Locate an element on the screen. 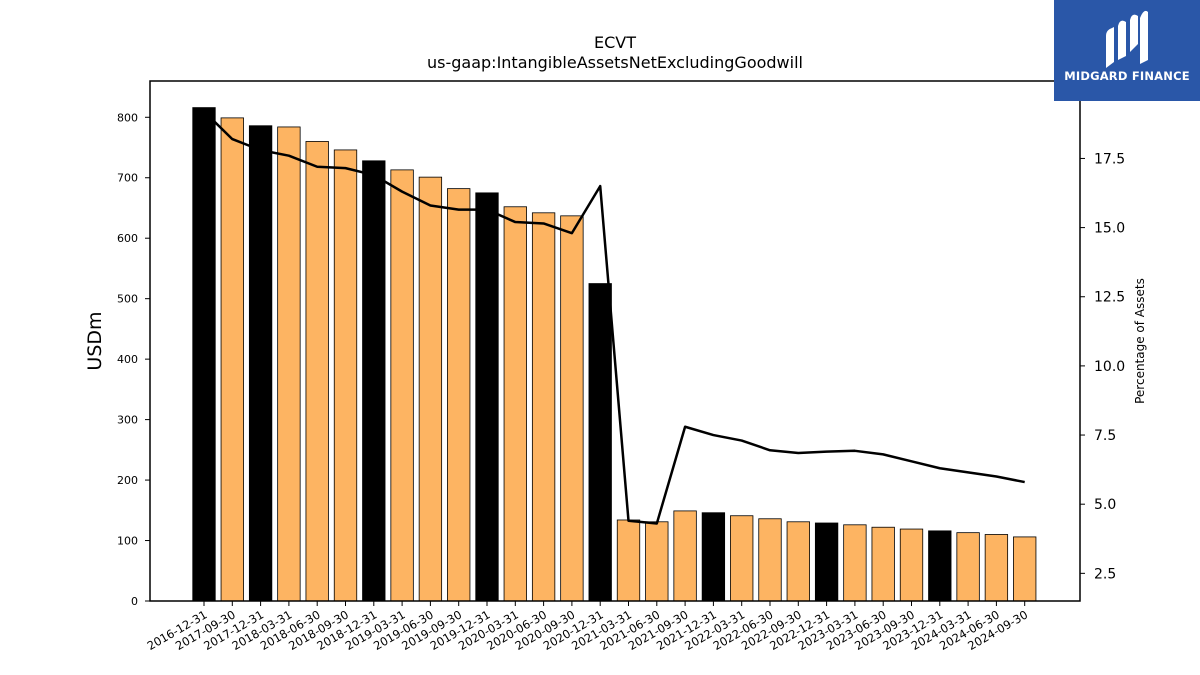 The height and width of the screenshot is (675, 1200). y-tick-label: 200 is located at coordinates (127, 480).